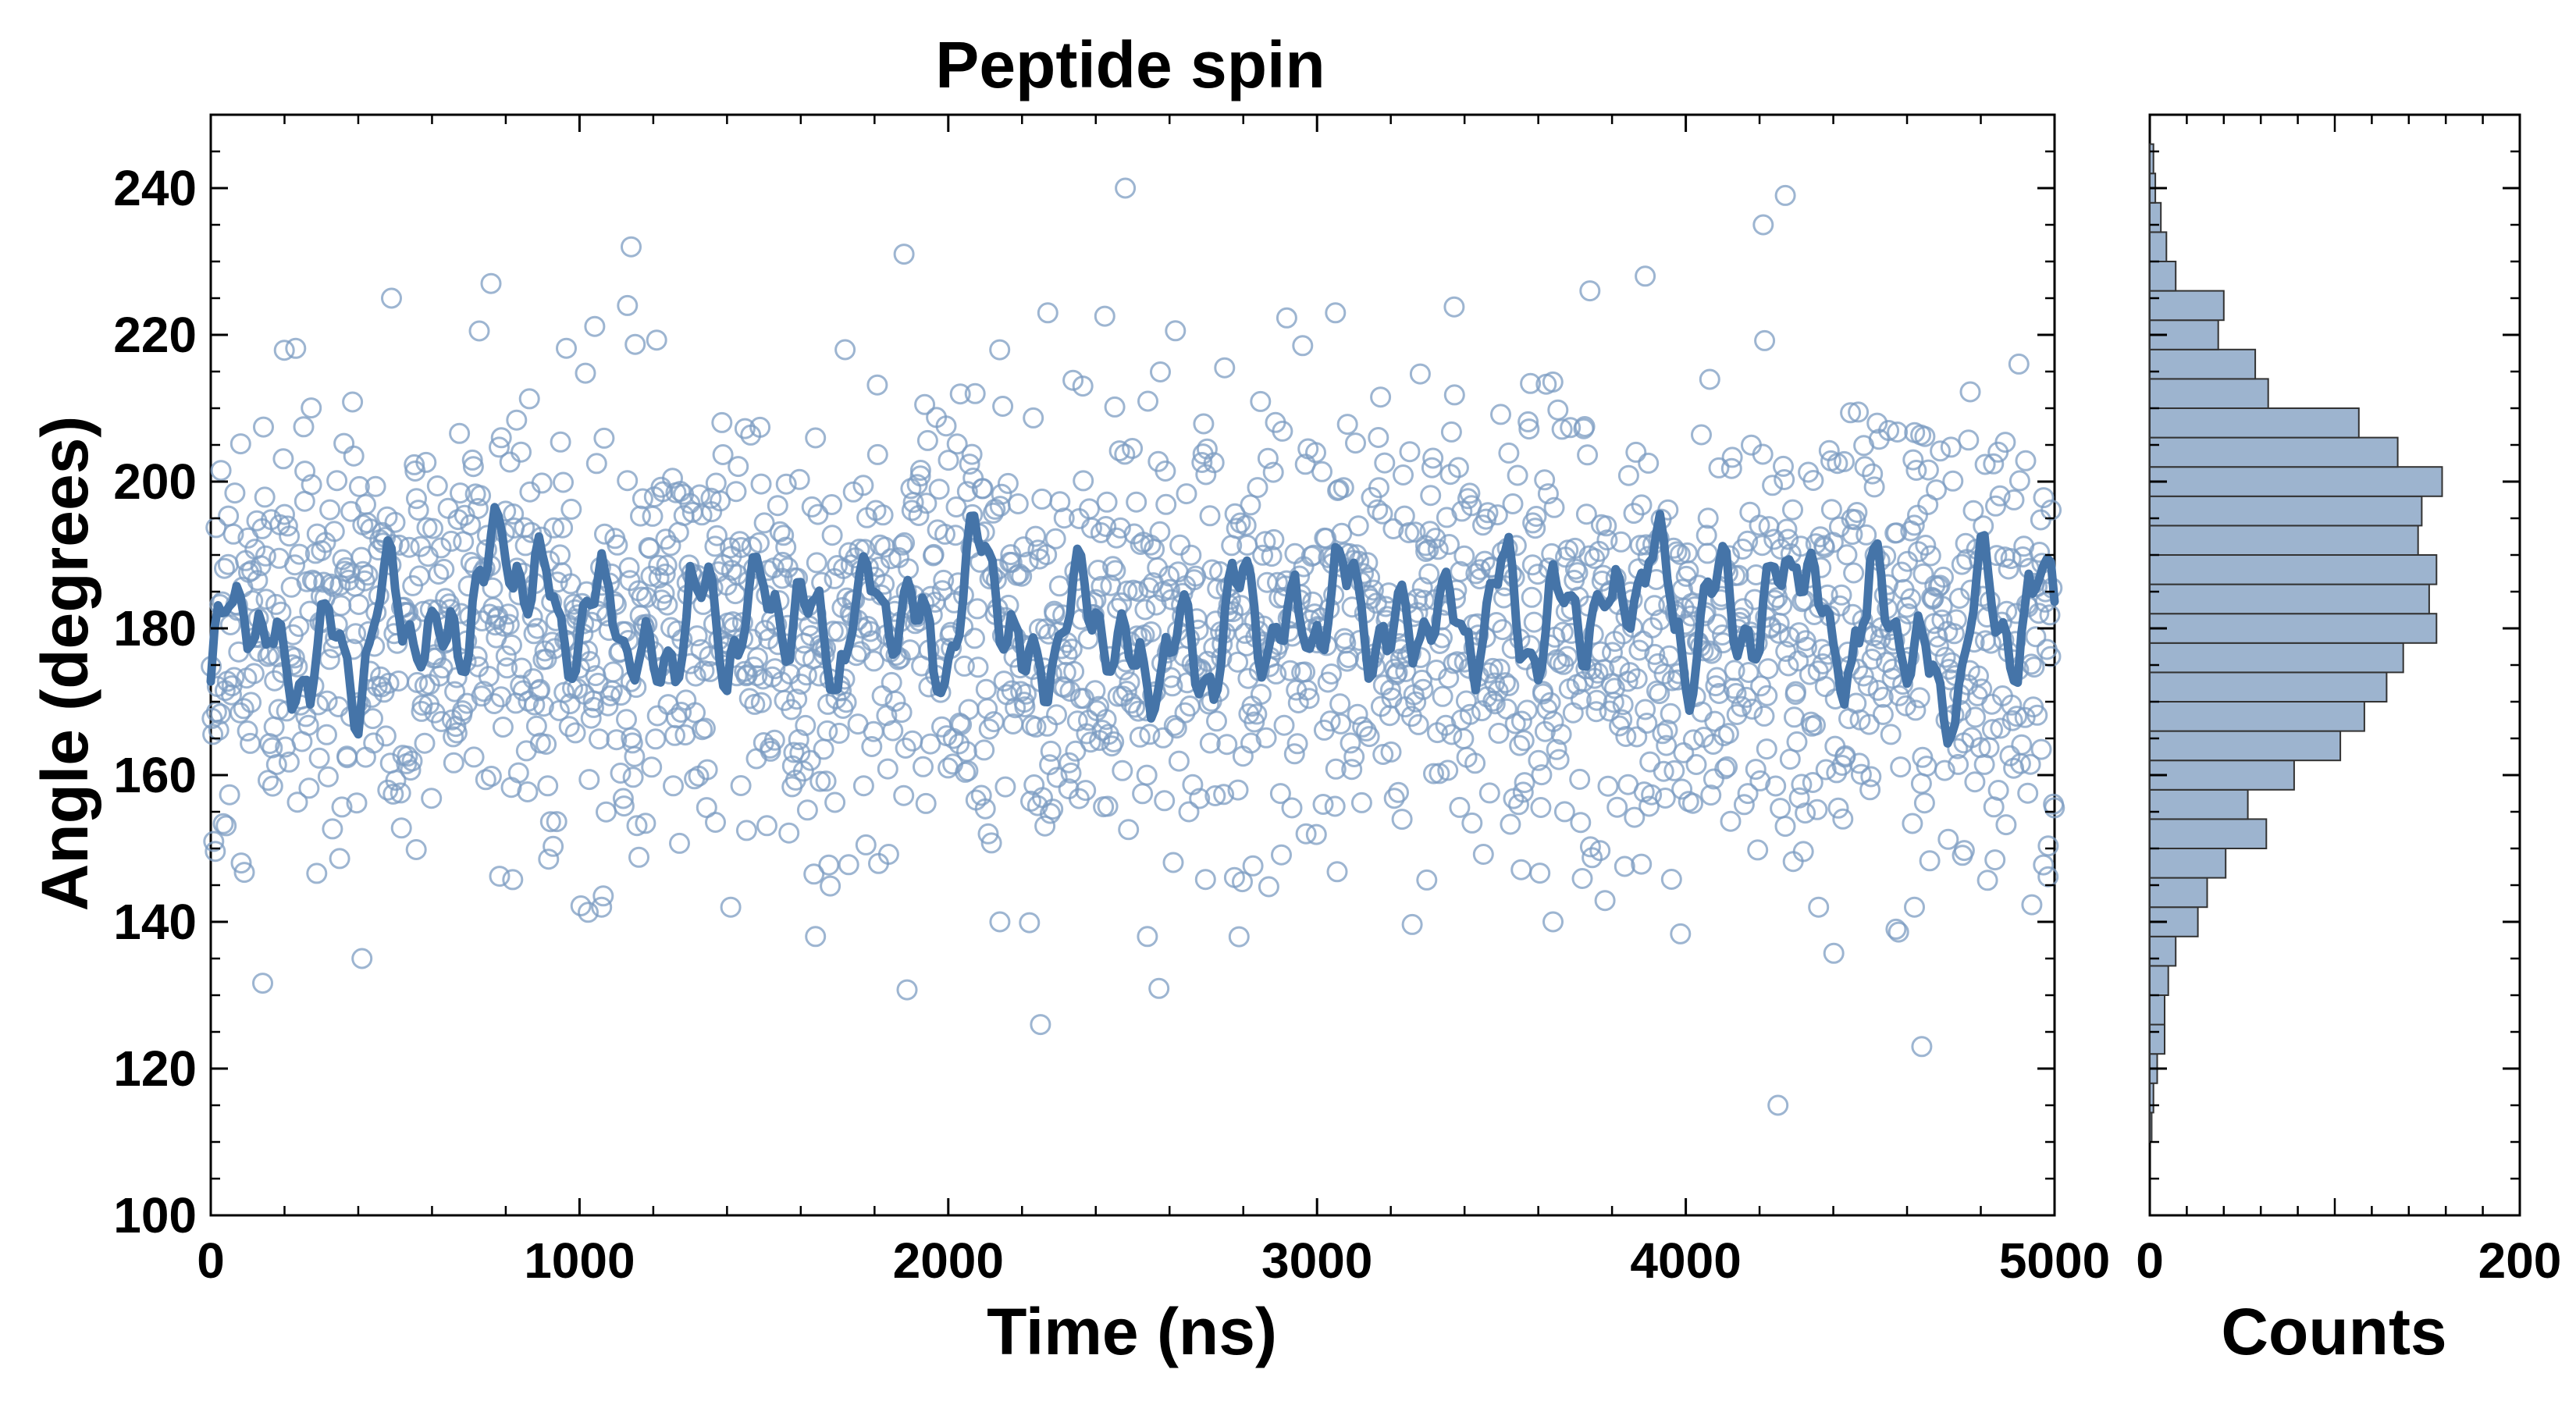  Describe the element at coordinates (155, 335) in the screenshot. I see `y-tick-label: 220` at that location.